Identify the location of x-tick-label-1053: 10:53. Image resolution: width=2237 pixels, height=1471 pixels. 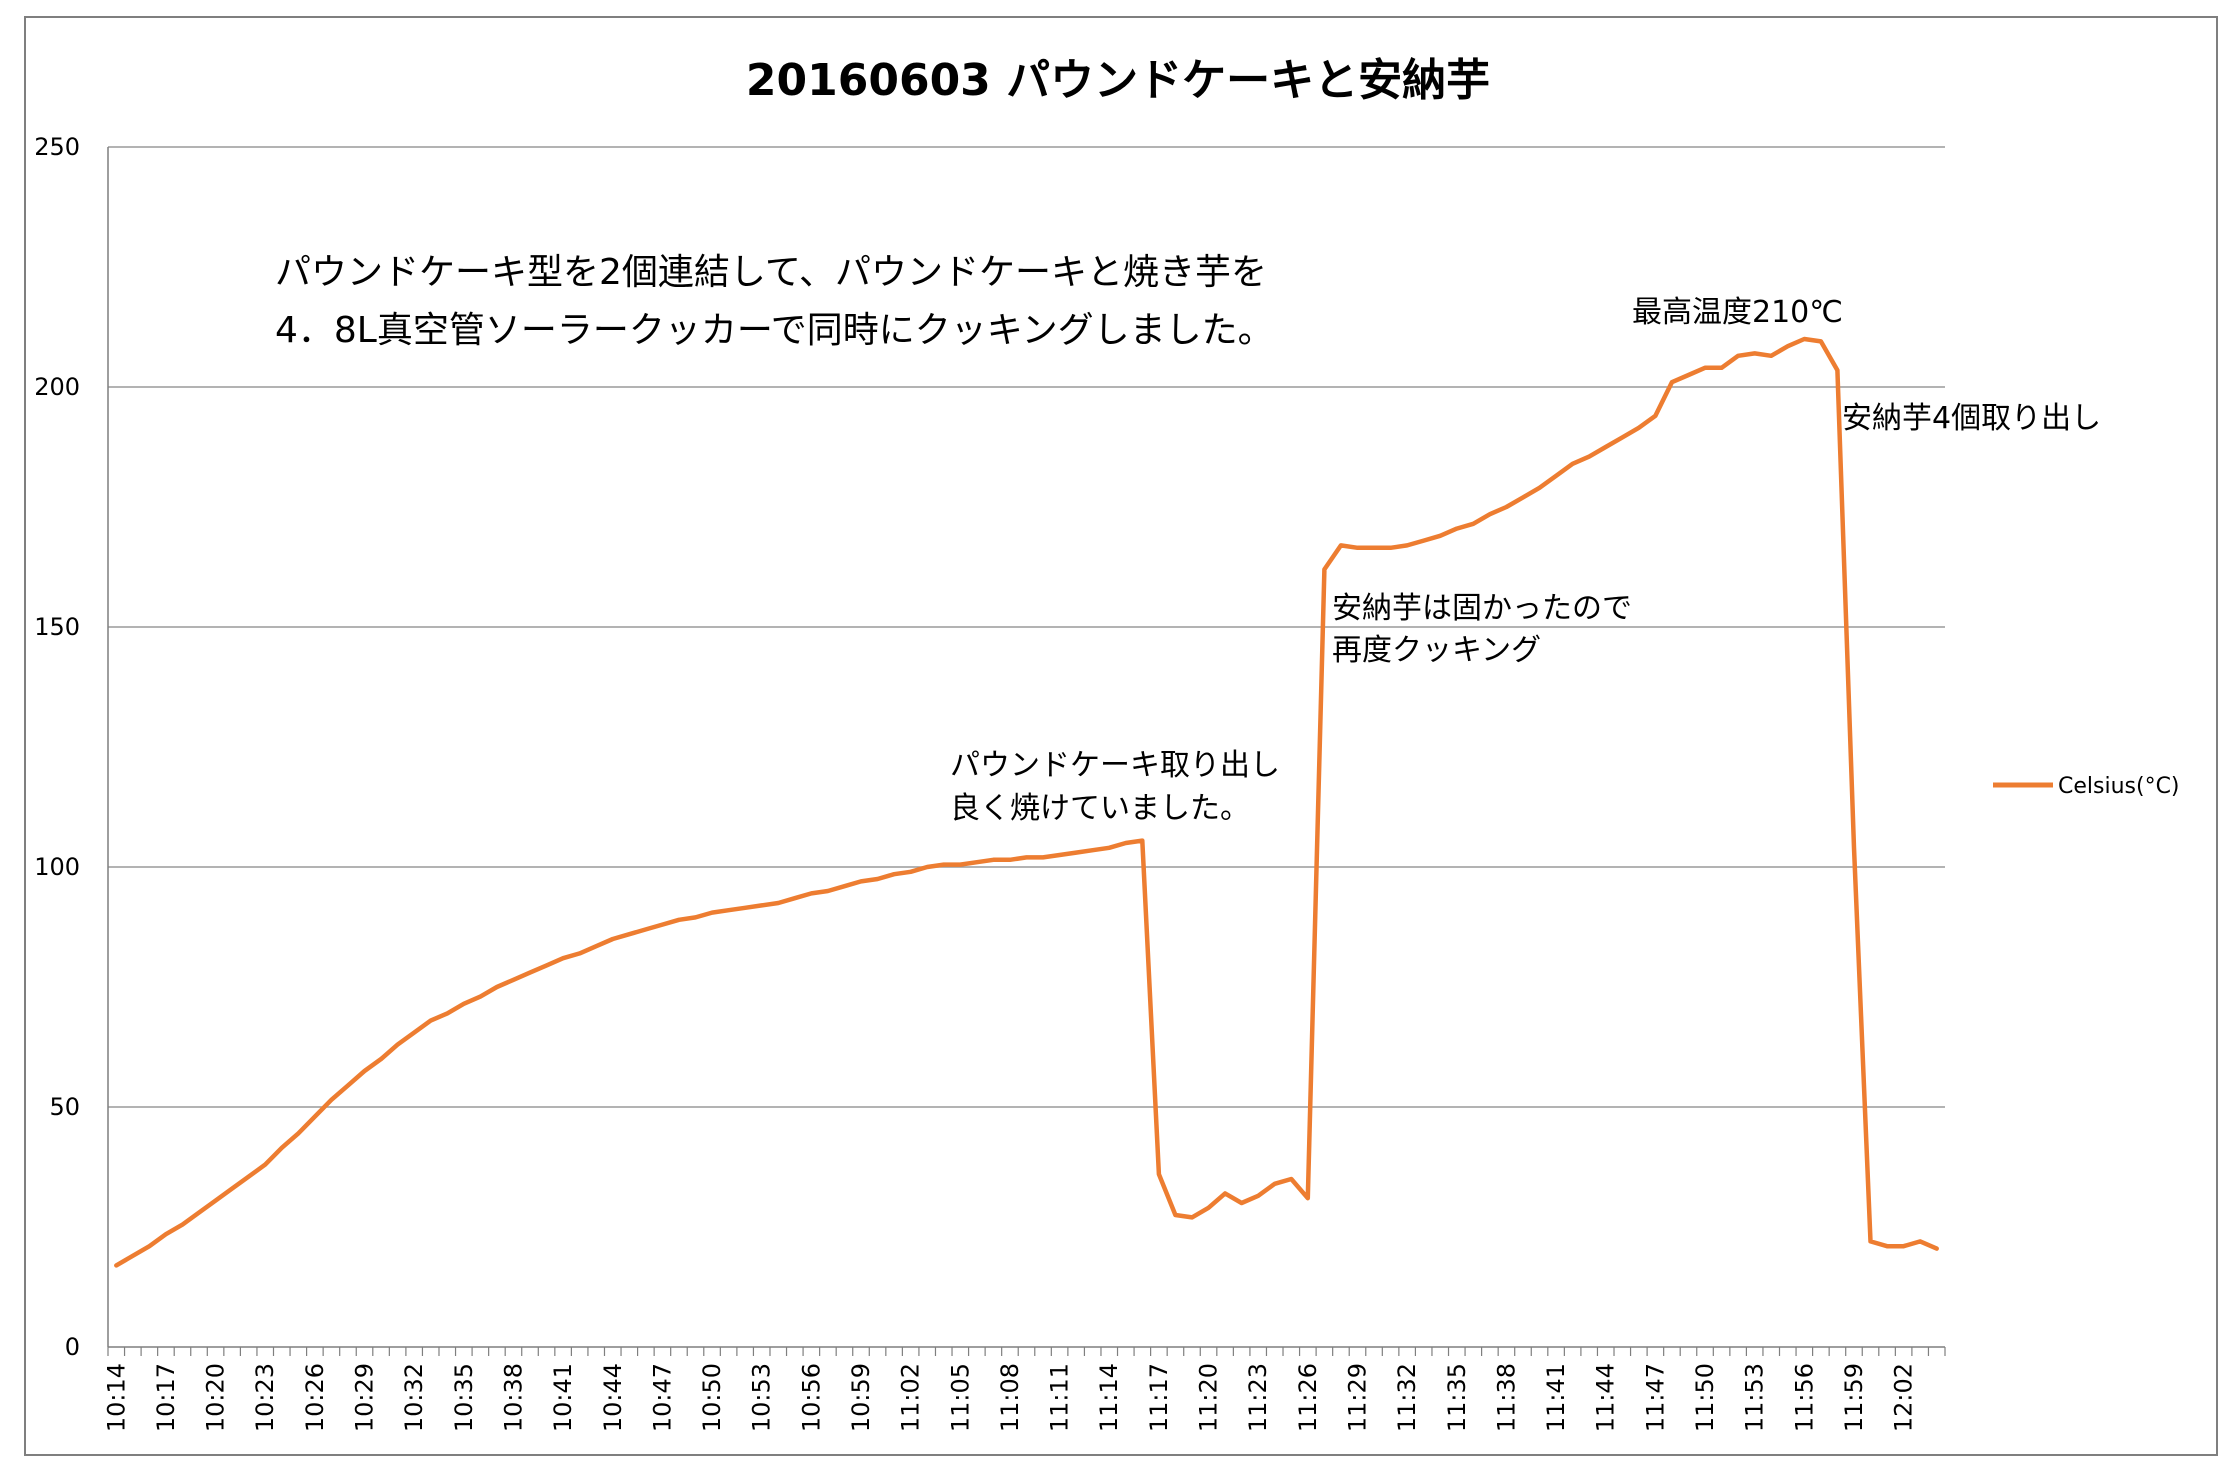
(762, 1397).